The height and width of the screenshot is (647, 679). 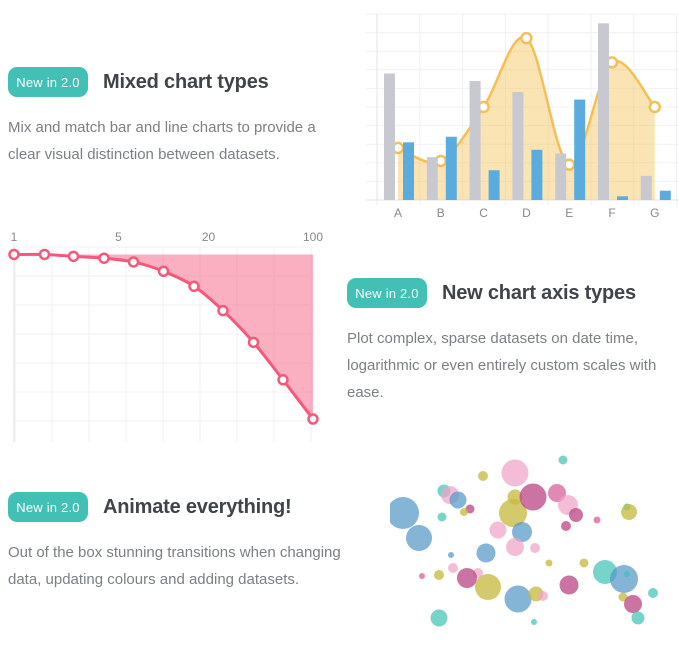 I want to click on log-chart-x-labels: 1 5 20 100, so click(x=167, y=237).